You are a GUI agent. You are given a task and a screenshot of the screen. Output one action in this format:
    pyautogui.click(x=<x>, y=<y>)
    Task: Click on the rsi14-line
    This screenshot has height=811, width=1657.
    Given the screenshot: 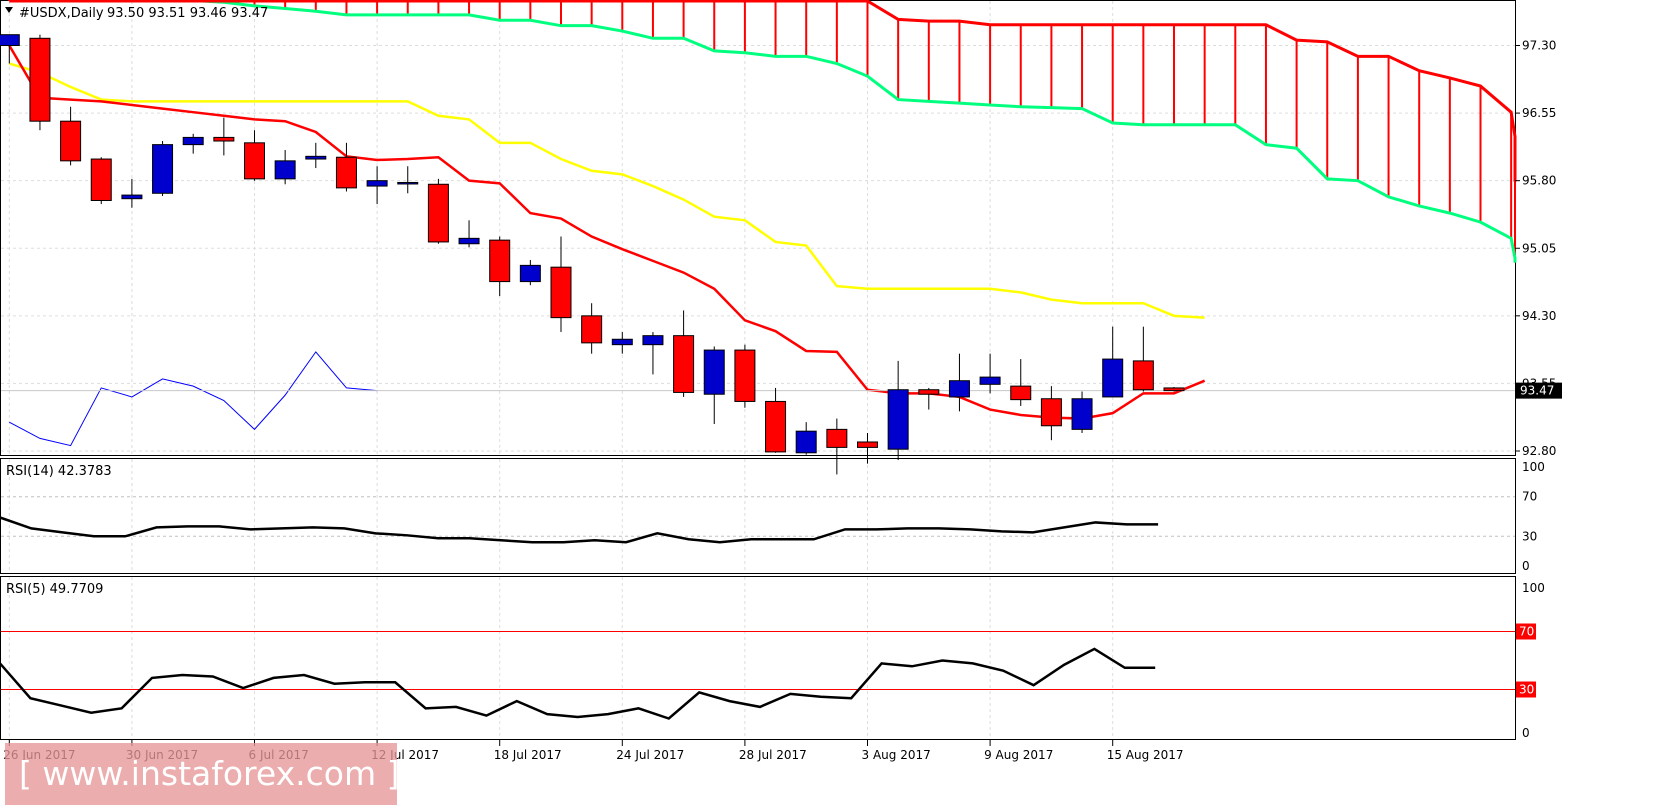 What is the action you would take?
    pyautogui.click(x=579, y=530)
    